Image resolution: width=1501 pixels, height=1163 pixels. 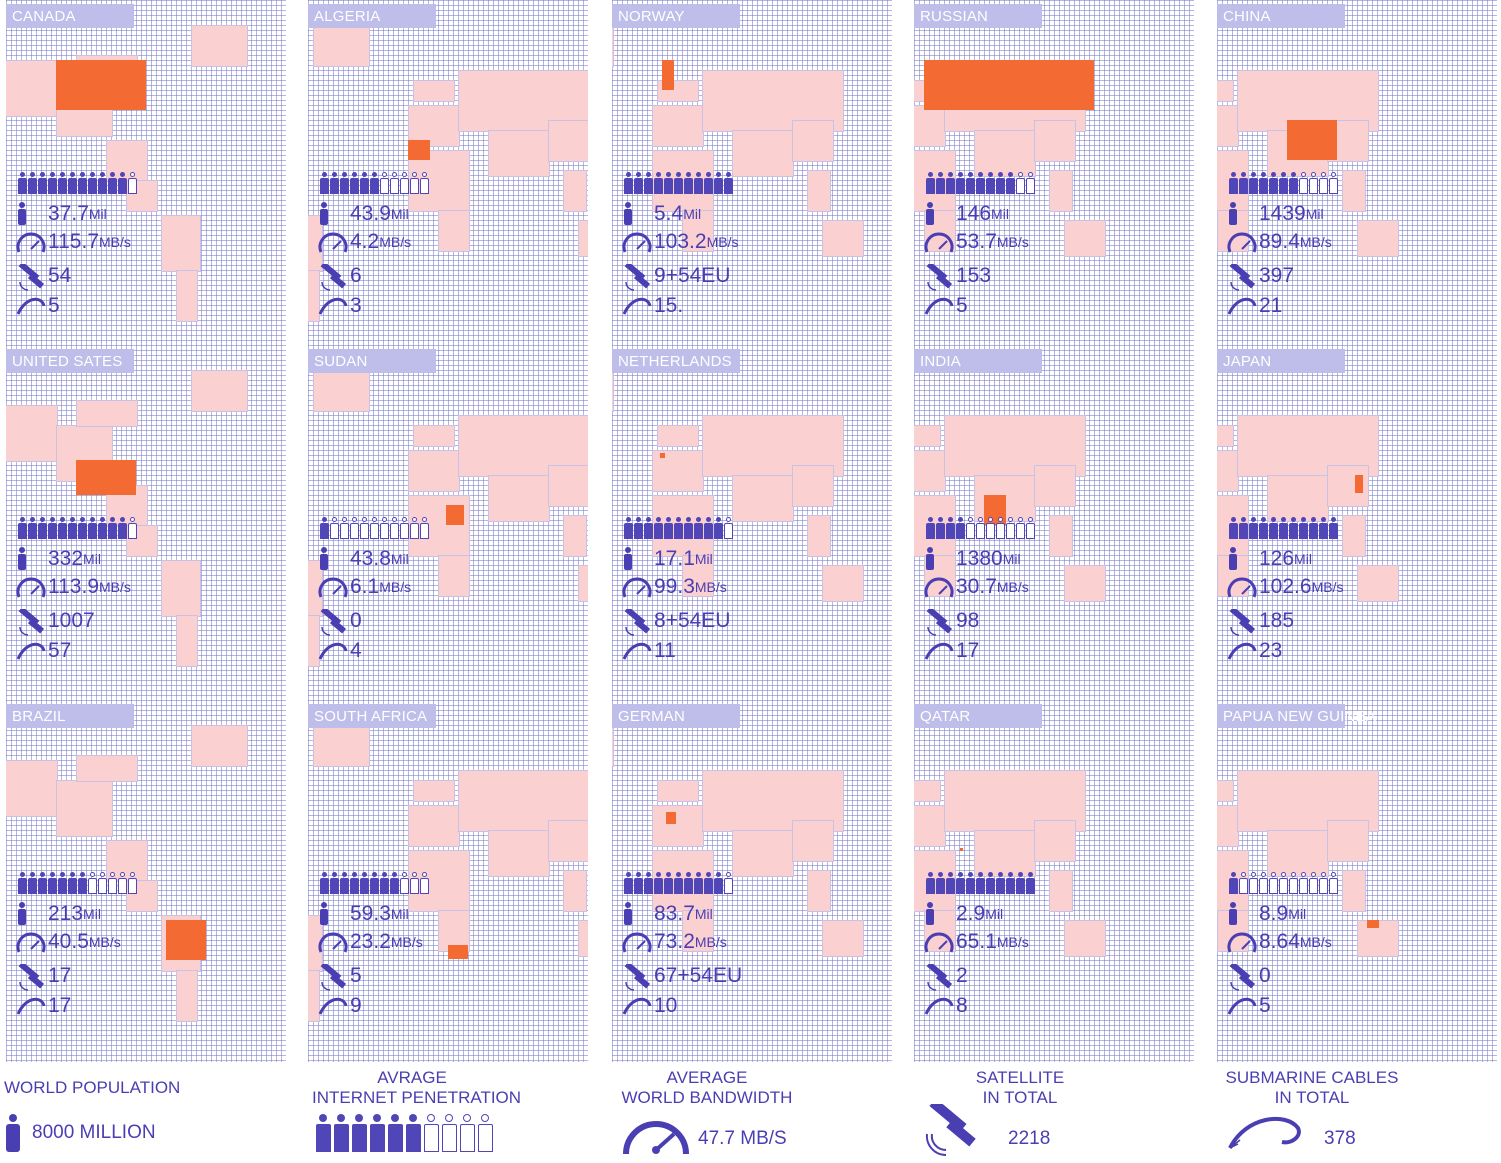 What do you see at coordinates (1271, 650) in the screenshot?
I see `cables-value: 23` at bounding box center [1271, 650].